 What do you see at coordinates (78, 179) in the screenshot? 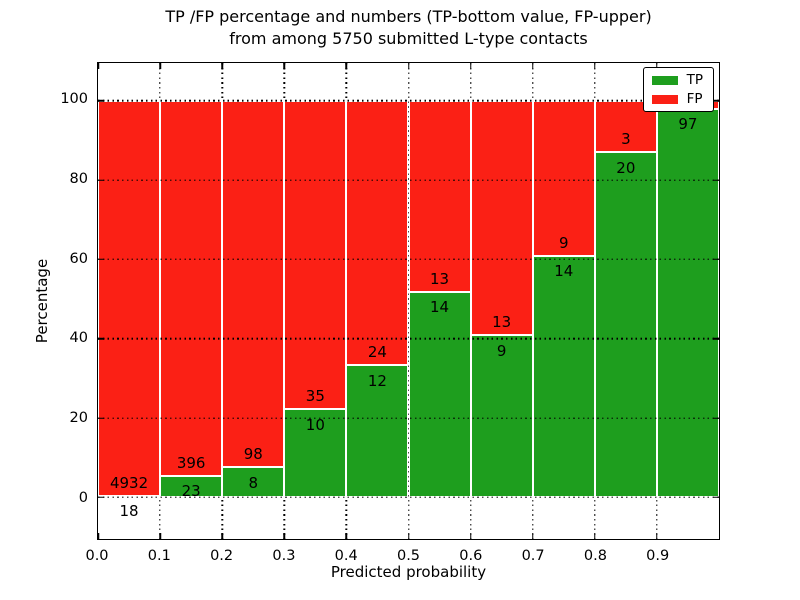
I see `y-tick-label: 80` at bounding box center [78, 179].